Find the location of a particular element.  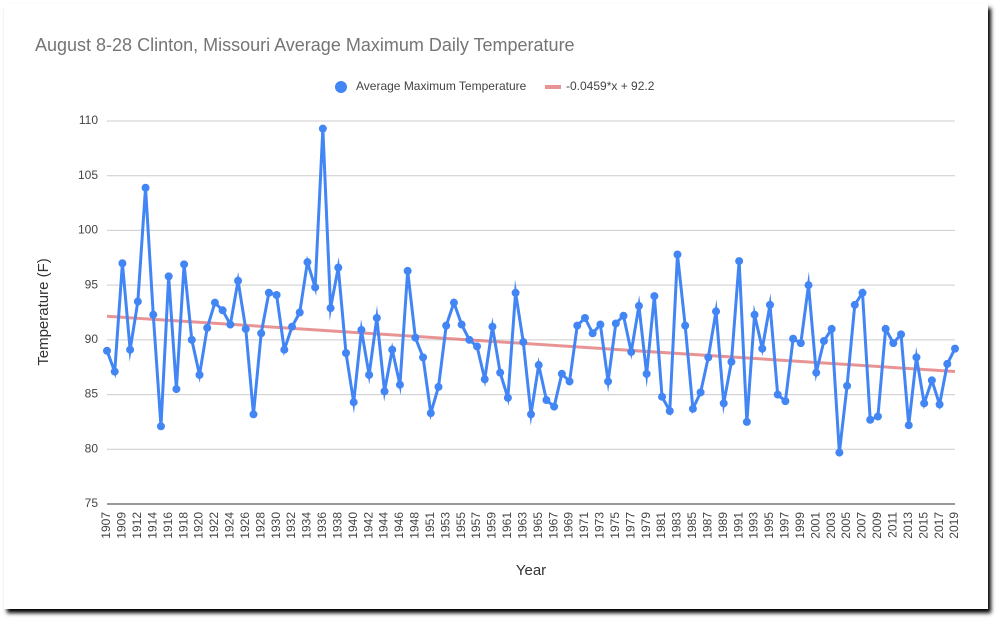

x-tick-label: 1944 is located at coordinates (384, 525).